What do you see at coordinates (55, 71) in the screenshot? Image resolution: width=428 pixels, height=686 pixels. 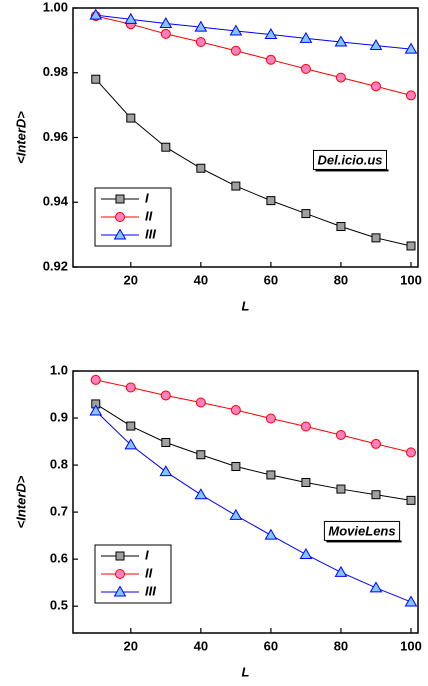 I see `y-tick-label: 0.98` at bounding box center [55, 71].